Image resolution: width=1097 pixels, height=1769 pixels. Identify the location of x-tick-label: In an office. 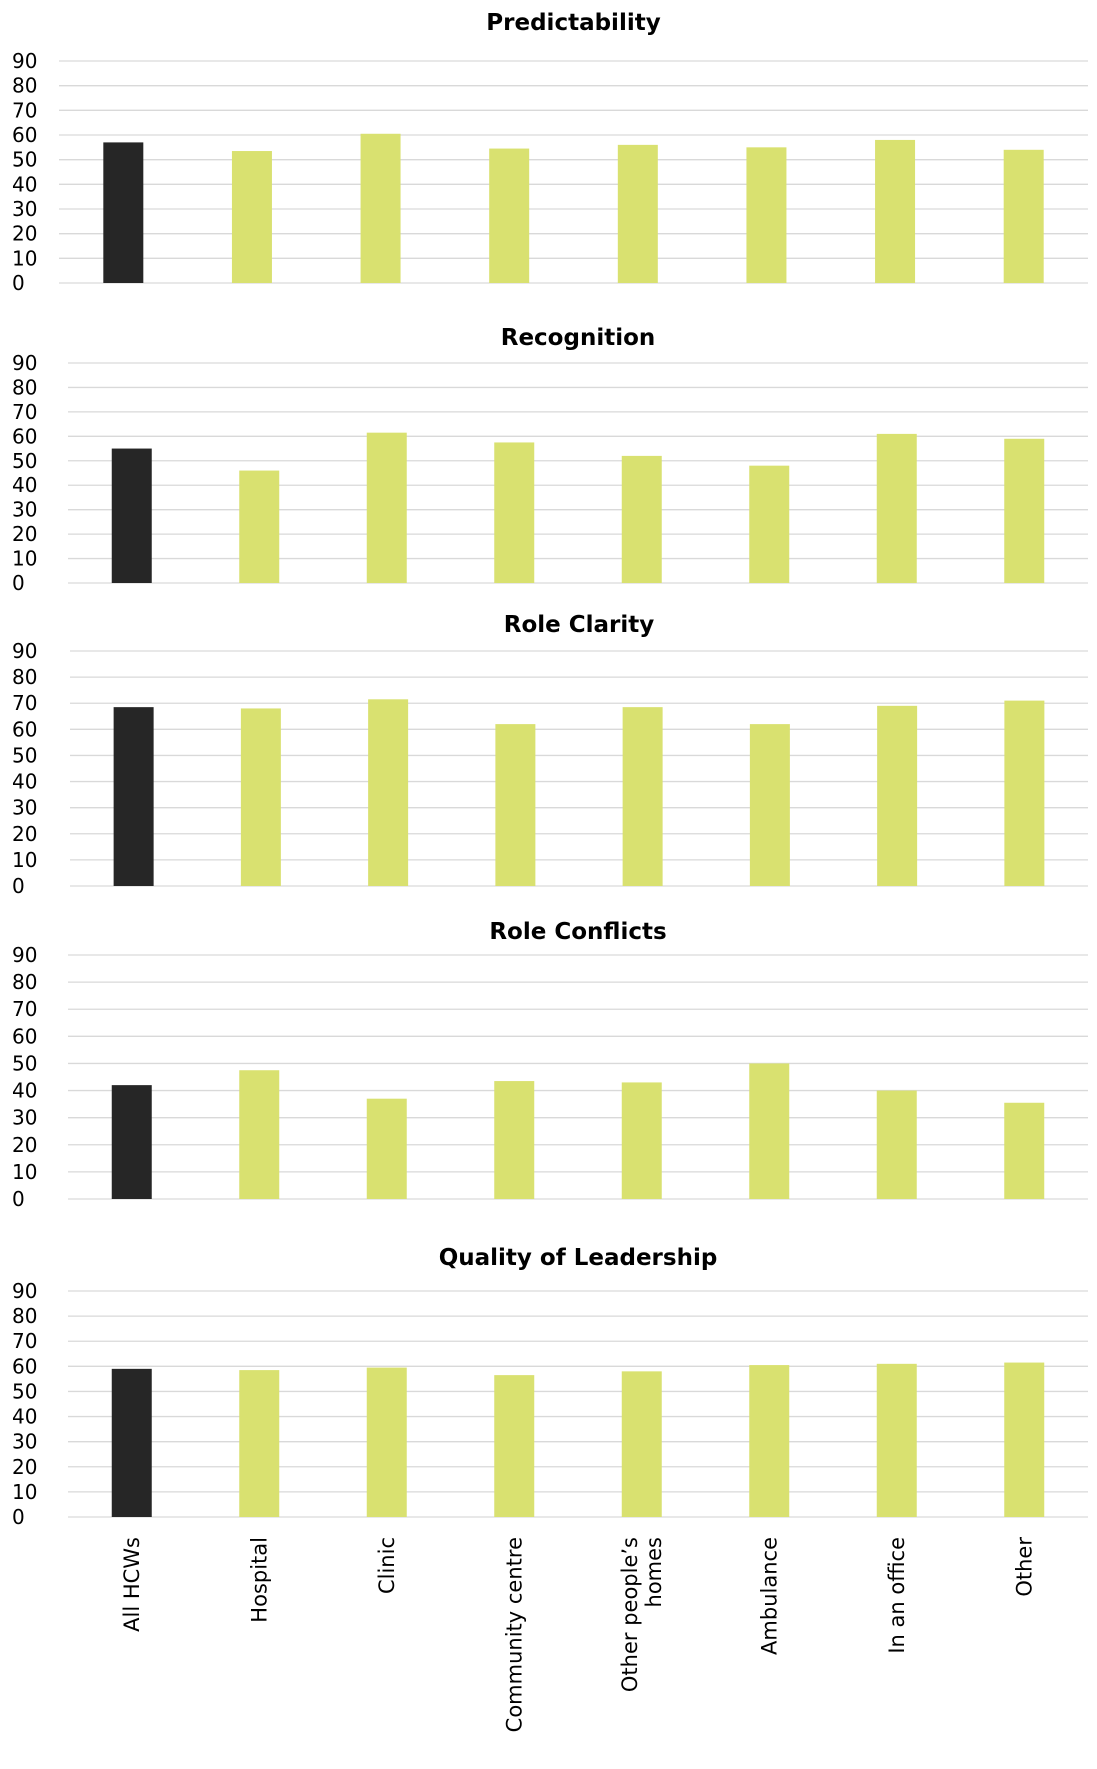
(897, 1595).